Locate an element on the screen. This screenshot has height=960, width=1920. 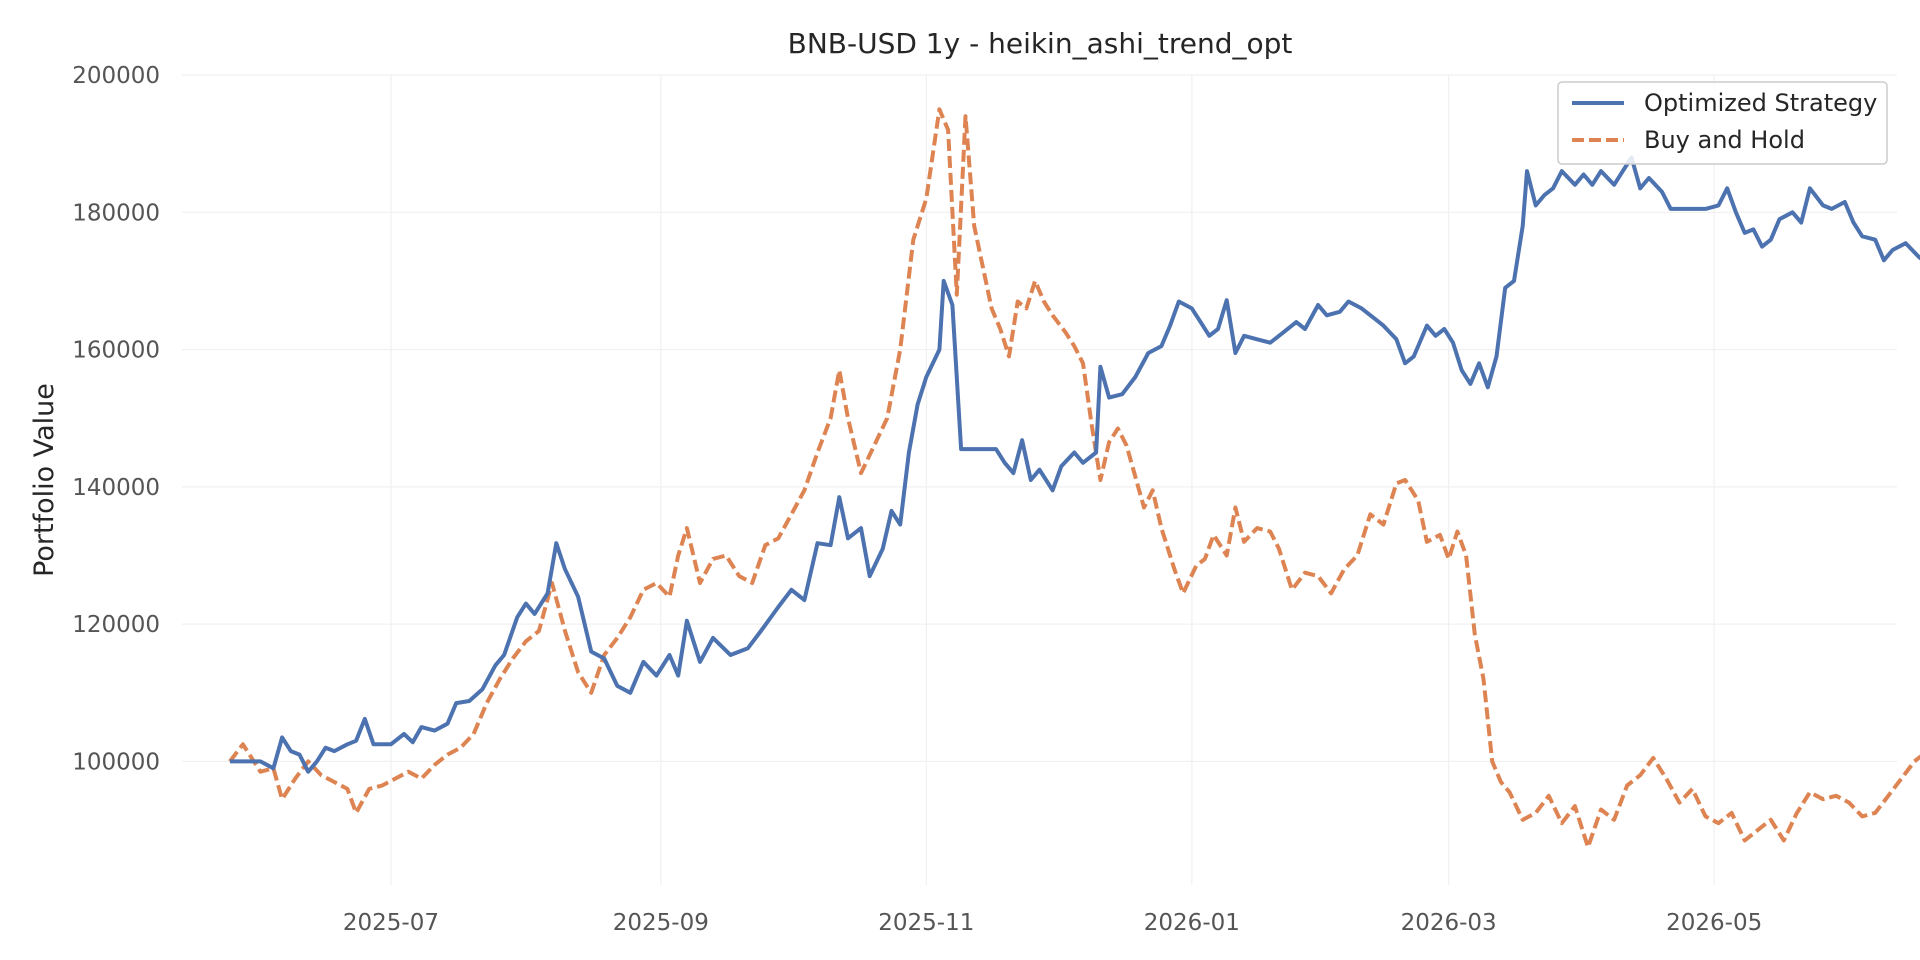
y-tick-label: 180000 is located at coordinates (116, 213).